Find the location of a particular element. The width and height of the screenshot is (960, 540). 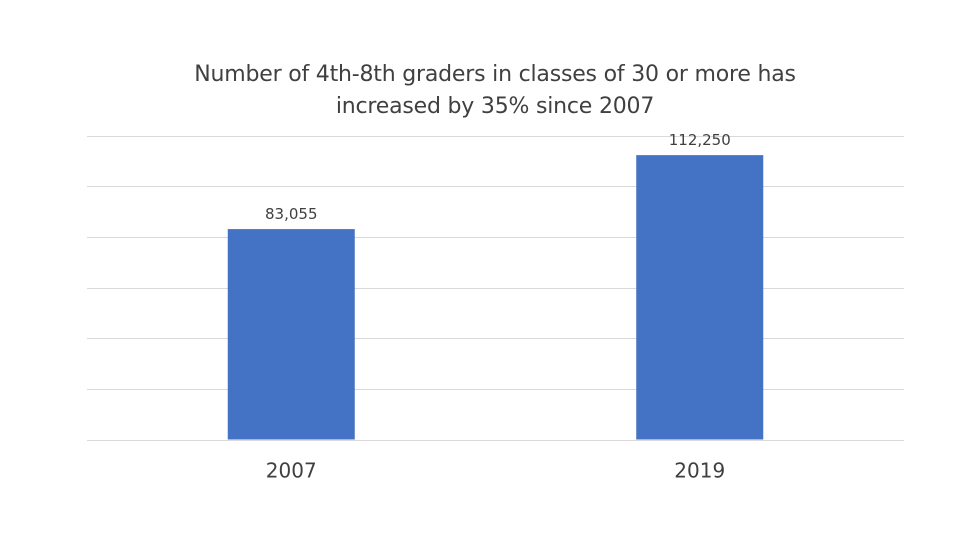

data-label-2007: 83,055 is located at coordinates (291, 214).